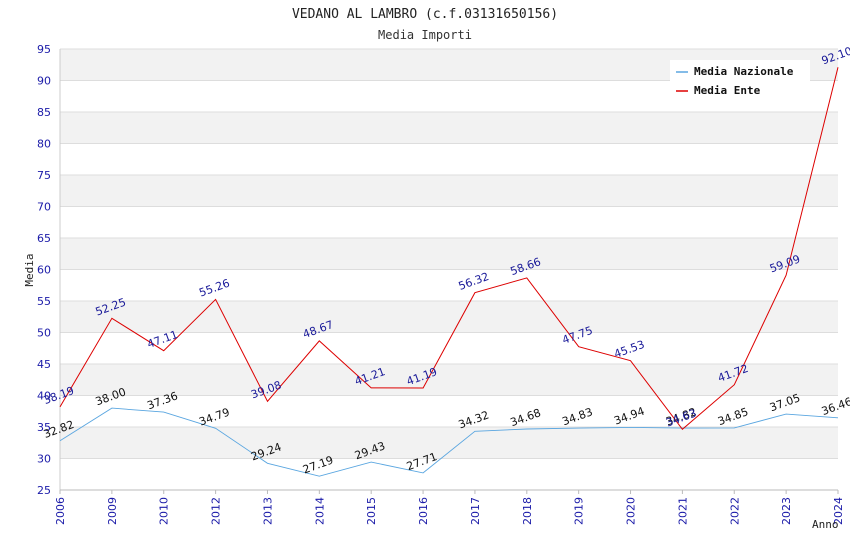 Image resolution: width=850 pixels, height=550 pixels. Describe the element at coordinates (825, 524) in the screenshot. I see `x-axis-title: Anno` at that location.